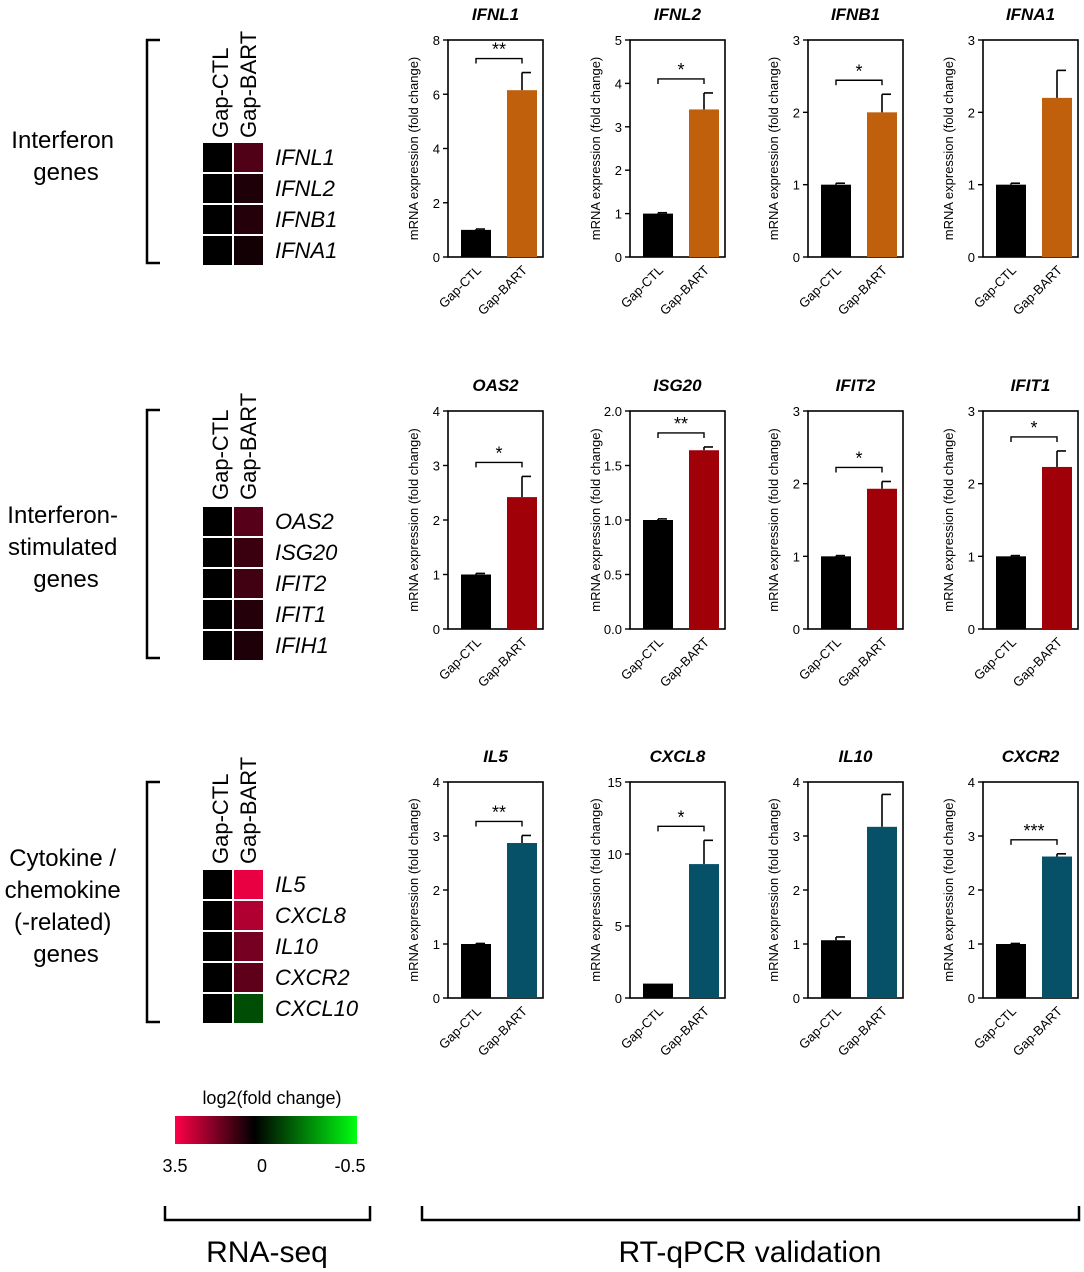 Image resolution: width=1084 pixels, height=1272 pixels. I want to click on colorbar-tick-max: 3.5, so click(174, 1166).